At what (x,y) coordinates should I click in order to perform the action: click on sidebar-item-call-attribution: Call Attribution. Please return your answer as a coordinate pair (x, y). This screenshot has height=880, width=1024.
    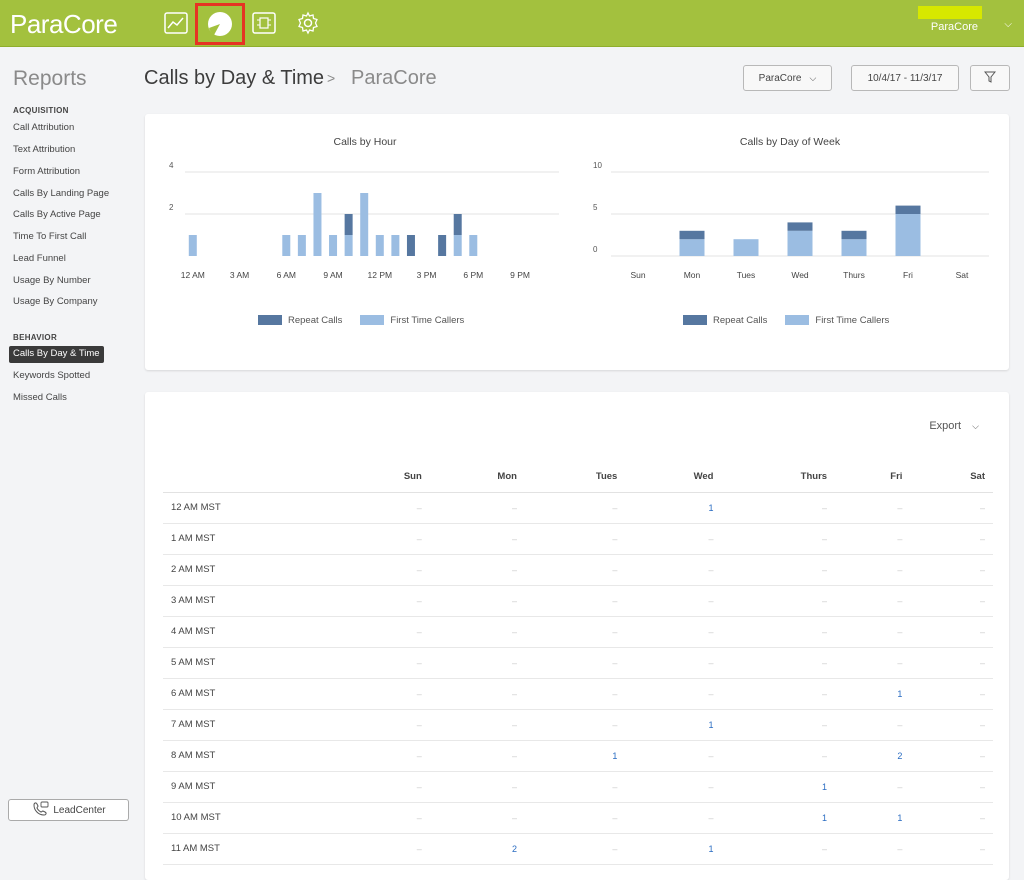
    Looking at the image, I should click on (44, 127).